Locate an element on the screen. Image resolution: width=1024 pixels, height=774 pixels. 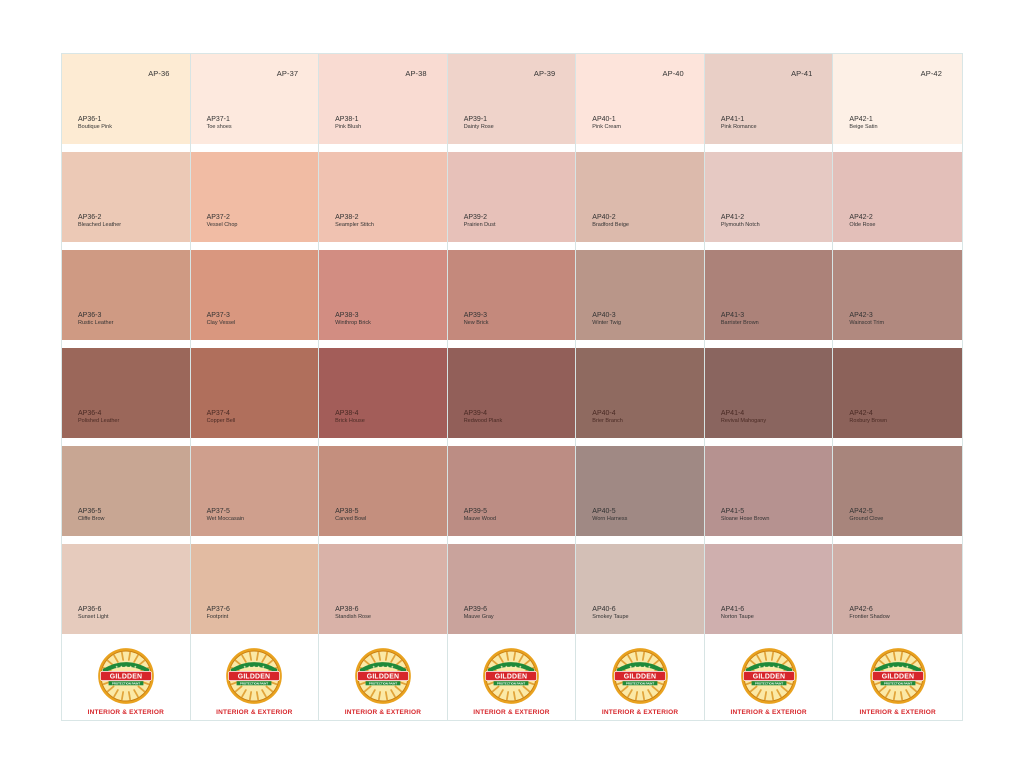
color-swatch: AP38-3 Winthrop Brick is located at coordinates (383, 295).